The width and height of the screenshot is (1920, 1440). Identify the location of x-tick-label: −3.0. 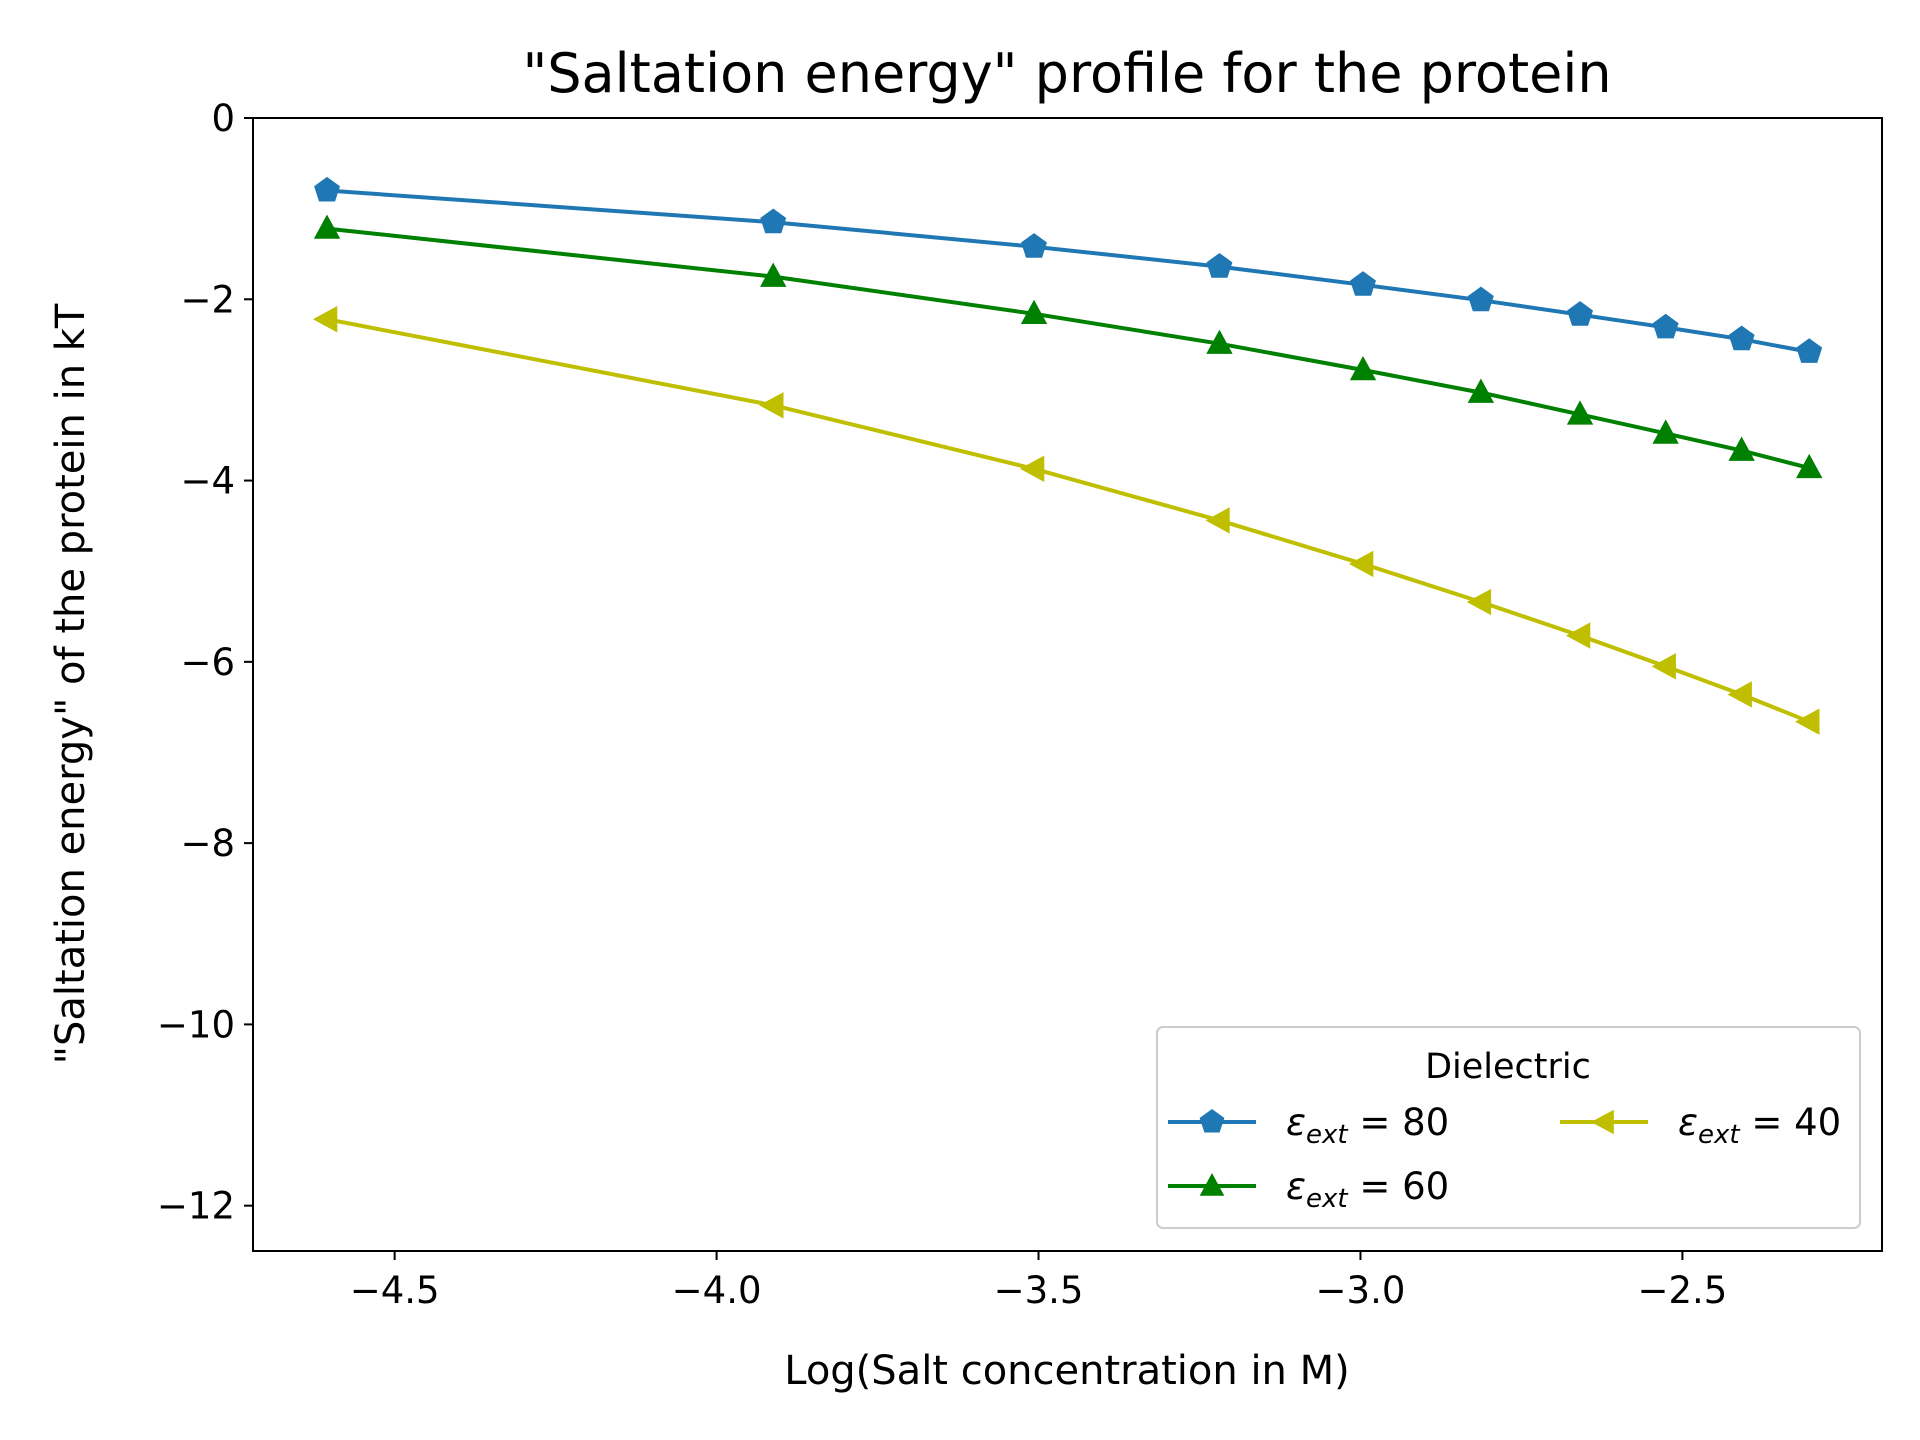
(1361, 1290).